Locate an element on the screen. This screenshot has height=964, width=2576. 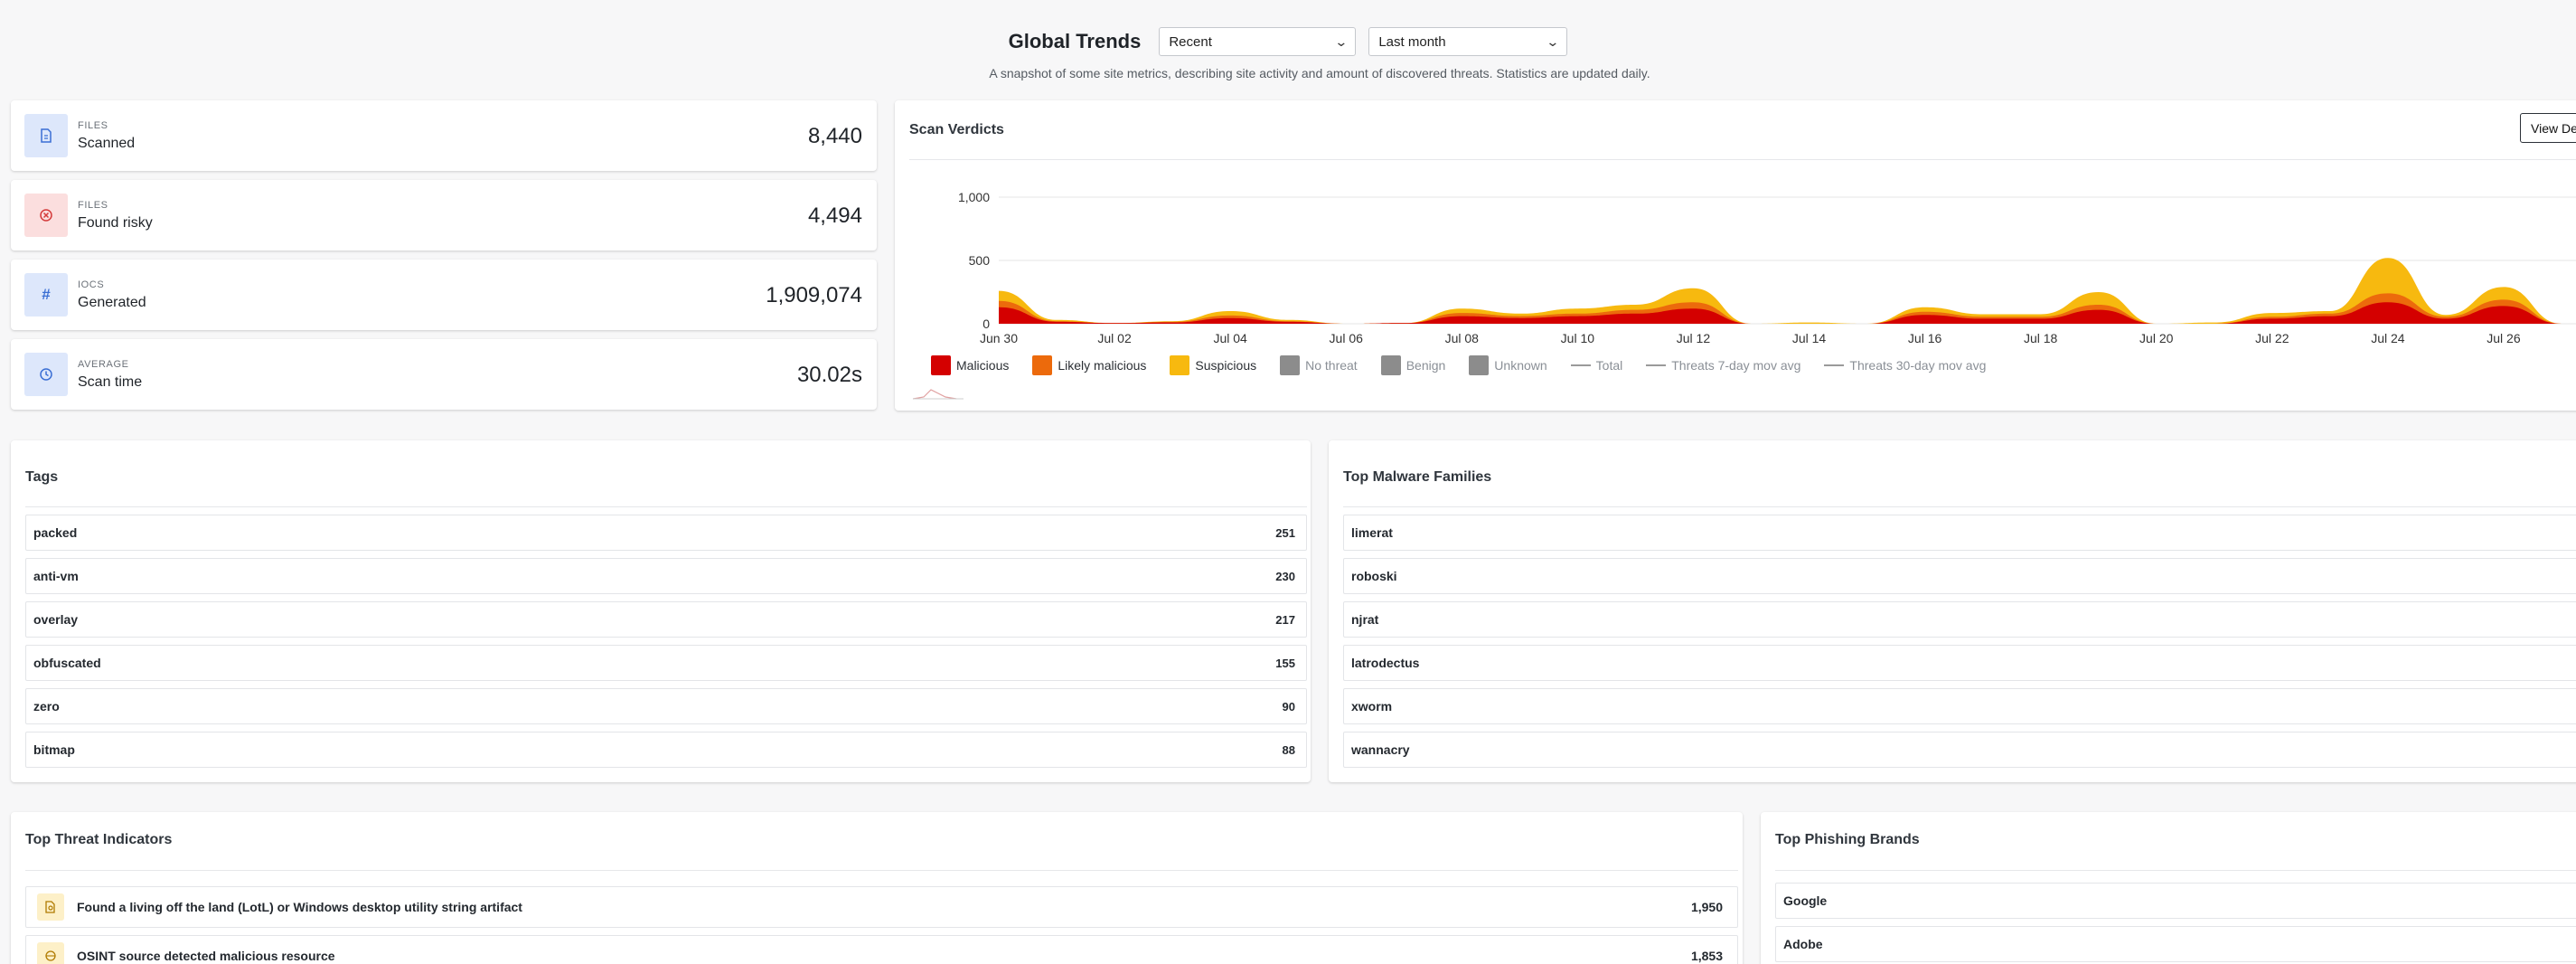
view-details-button: View De is located at coordinates (2548, 128).